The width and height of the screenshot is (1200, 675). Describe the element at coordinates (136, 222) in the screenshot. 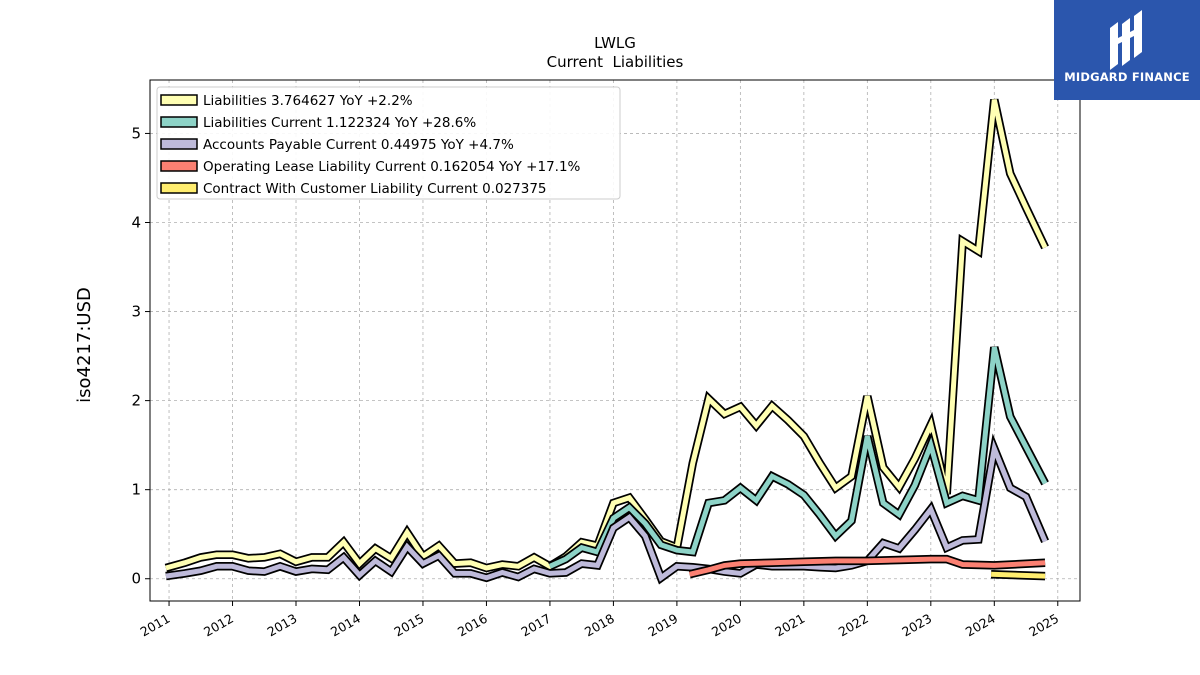

I see `y-tick-label: 4` at that location.